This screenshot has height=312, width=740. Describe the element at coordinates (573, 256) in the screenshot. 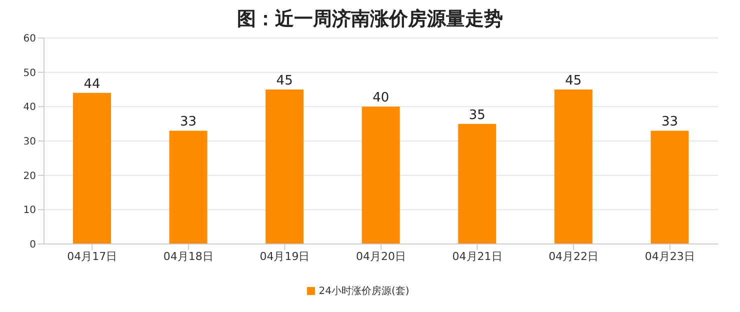

I see `x-tick-label: 04月22日` at that location.